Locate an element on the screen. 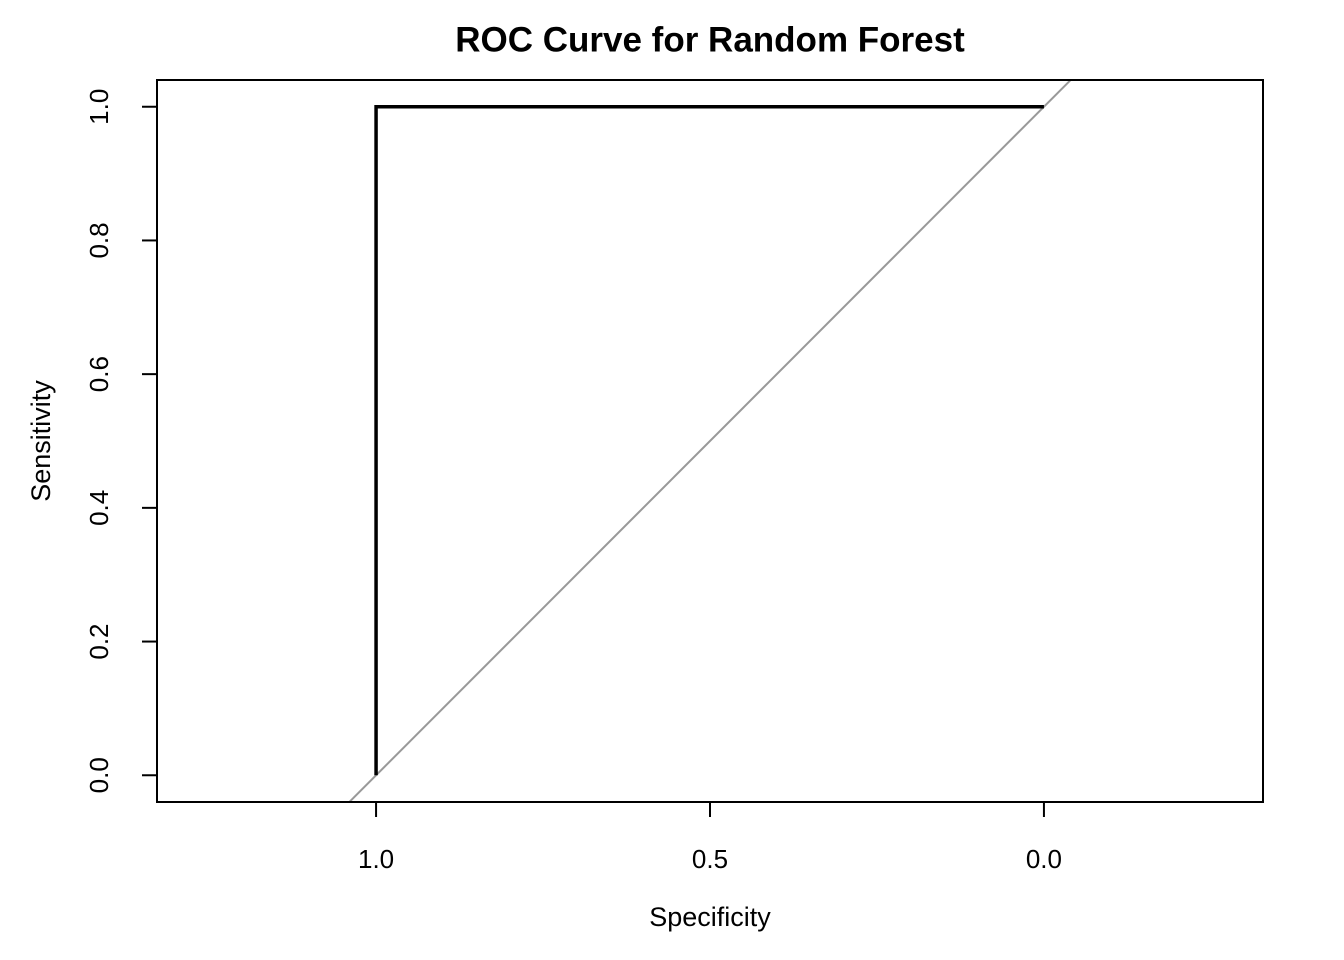  y-axis-label: Sensitivity is located at coordinates (41, 441).